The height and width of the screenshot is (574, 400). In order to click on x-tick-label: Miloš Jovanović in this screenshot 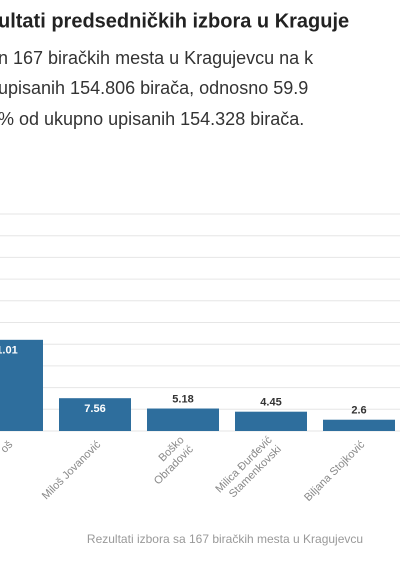, I will do `click(72, 470)`.